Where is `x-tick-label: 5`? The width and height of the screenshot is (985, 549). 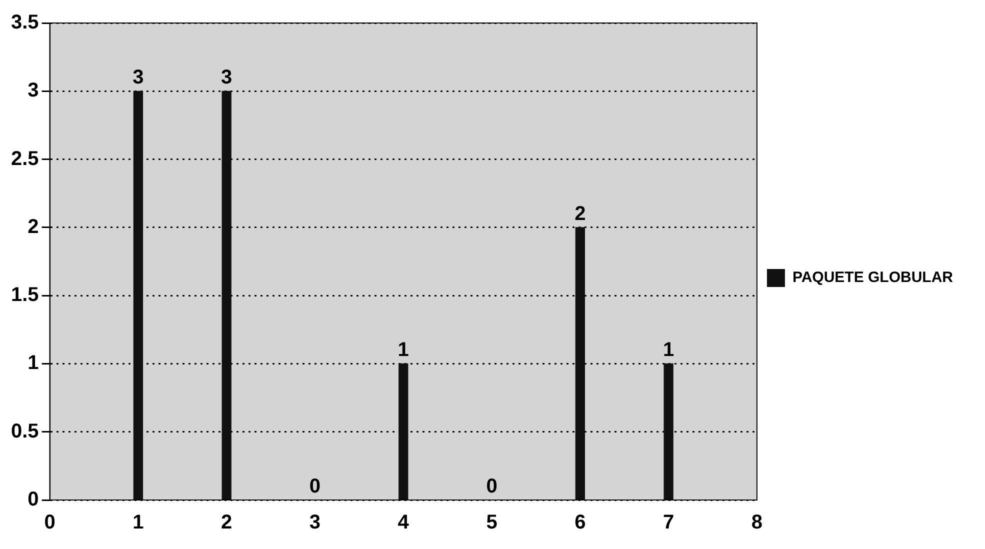 x-tick-label: 5 is located at coordinates (492, 523).